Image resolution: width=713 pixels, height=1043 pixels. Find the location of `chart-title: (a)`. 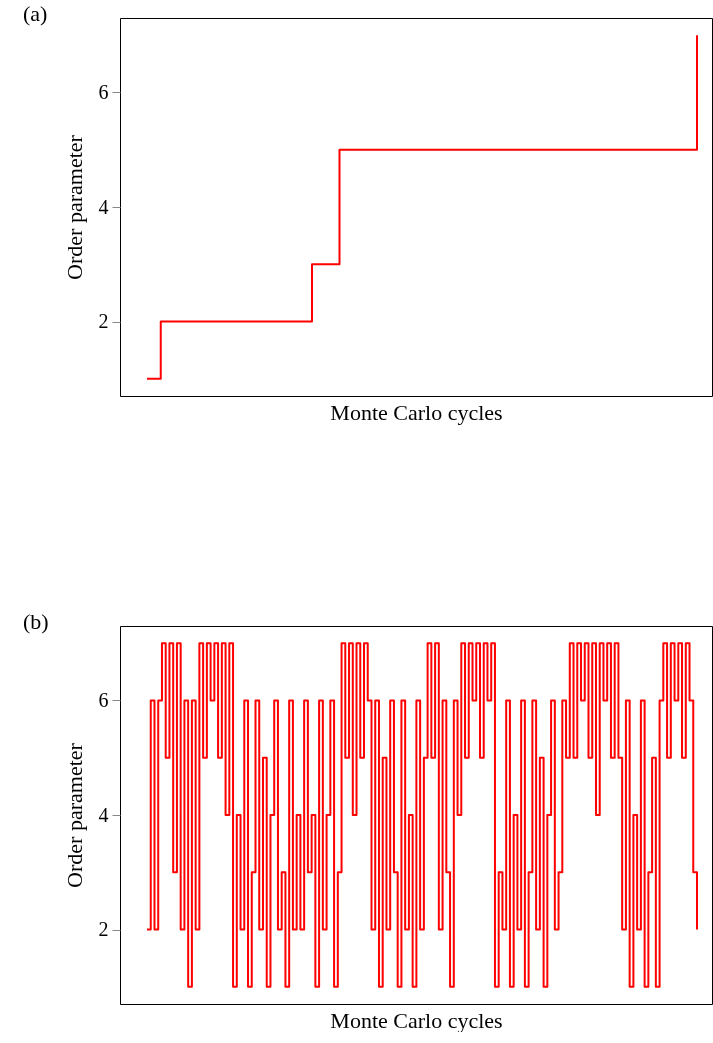

chart-title: (a) is located at coordinates (35, 13).